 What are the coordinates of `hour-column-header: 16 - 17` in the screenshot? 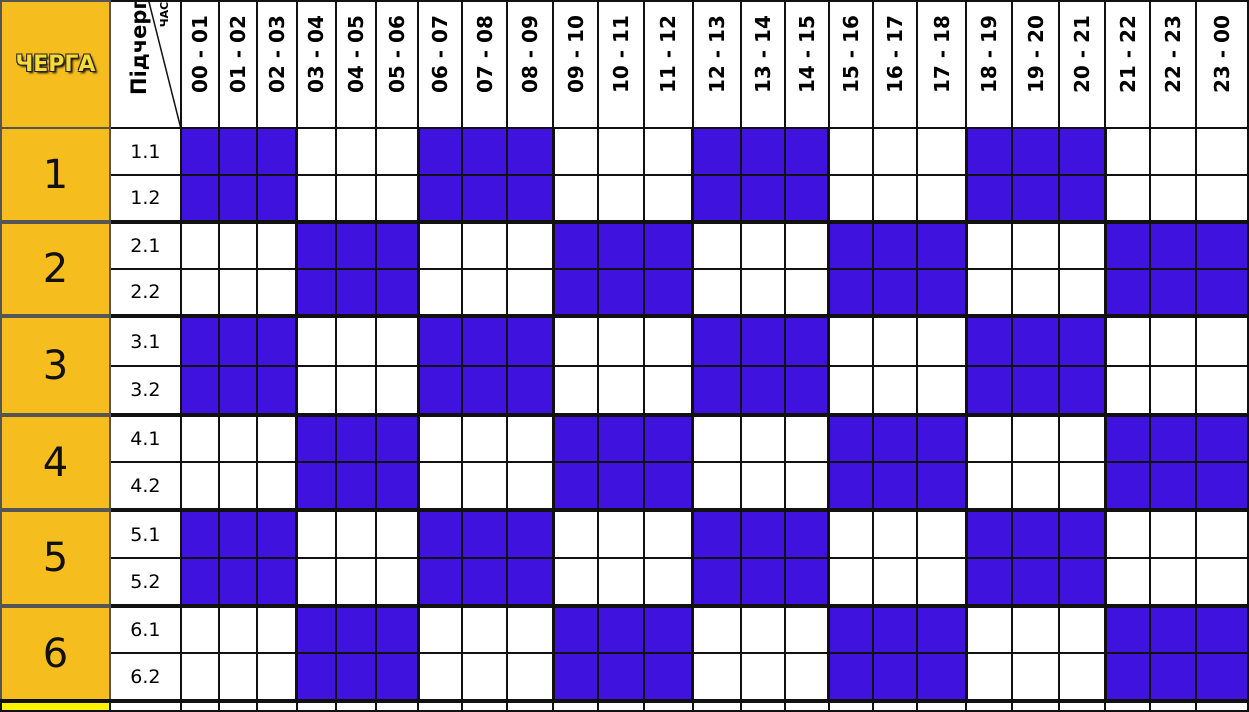 It's located at (895, 64).